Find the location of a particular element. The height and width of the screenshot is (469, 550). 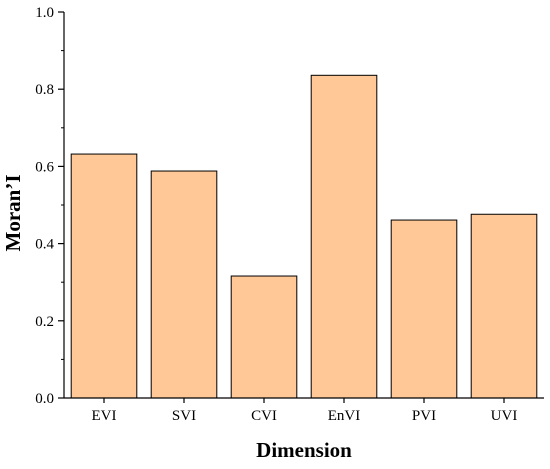

x-tick-label: SVI is located at coordinates (184, 416).